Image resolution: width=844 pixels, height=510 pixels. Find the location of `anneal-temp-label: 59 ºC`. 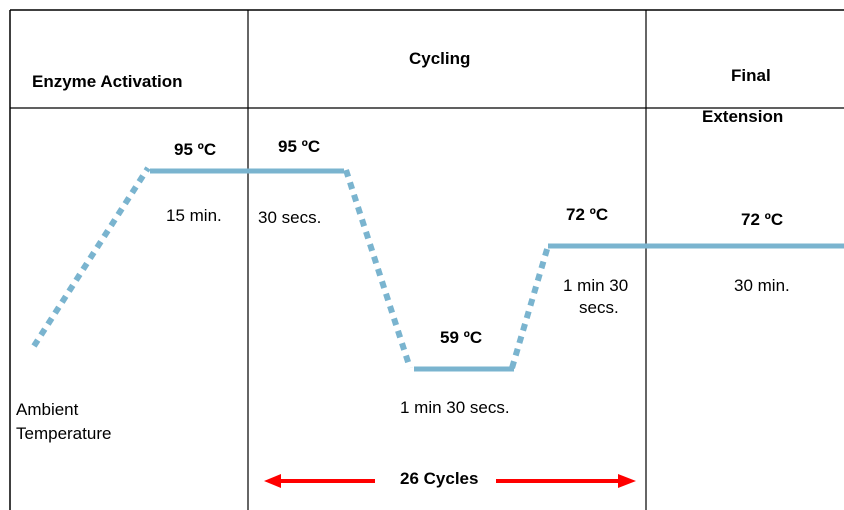

anneal-temp-label: 59 ºC is located at coordinates (461, 337).